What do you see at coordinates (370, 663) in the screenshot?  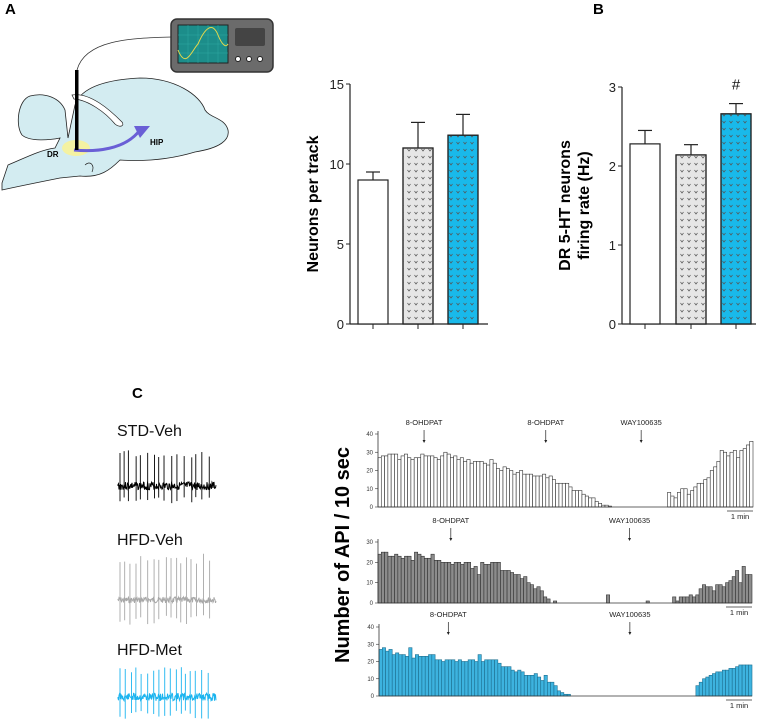 I see `y-tick-label: 20` at bounding box center [370, 663].